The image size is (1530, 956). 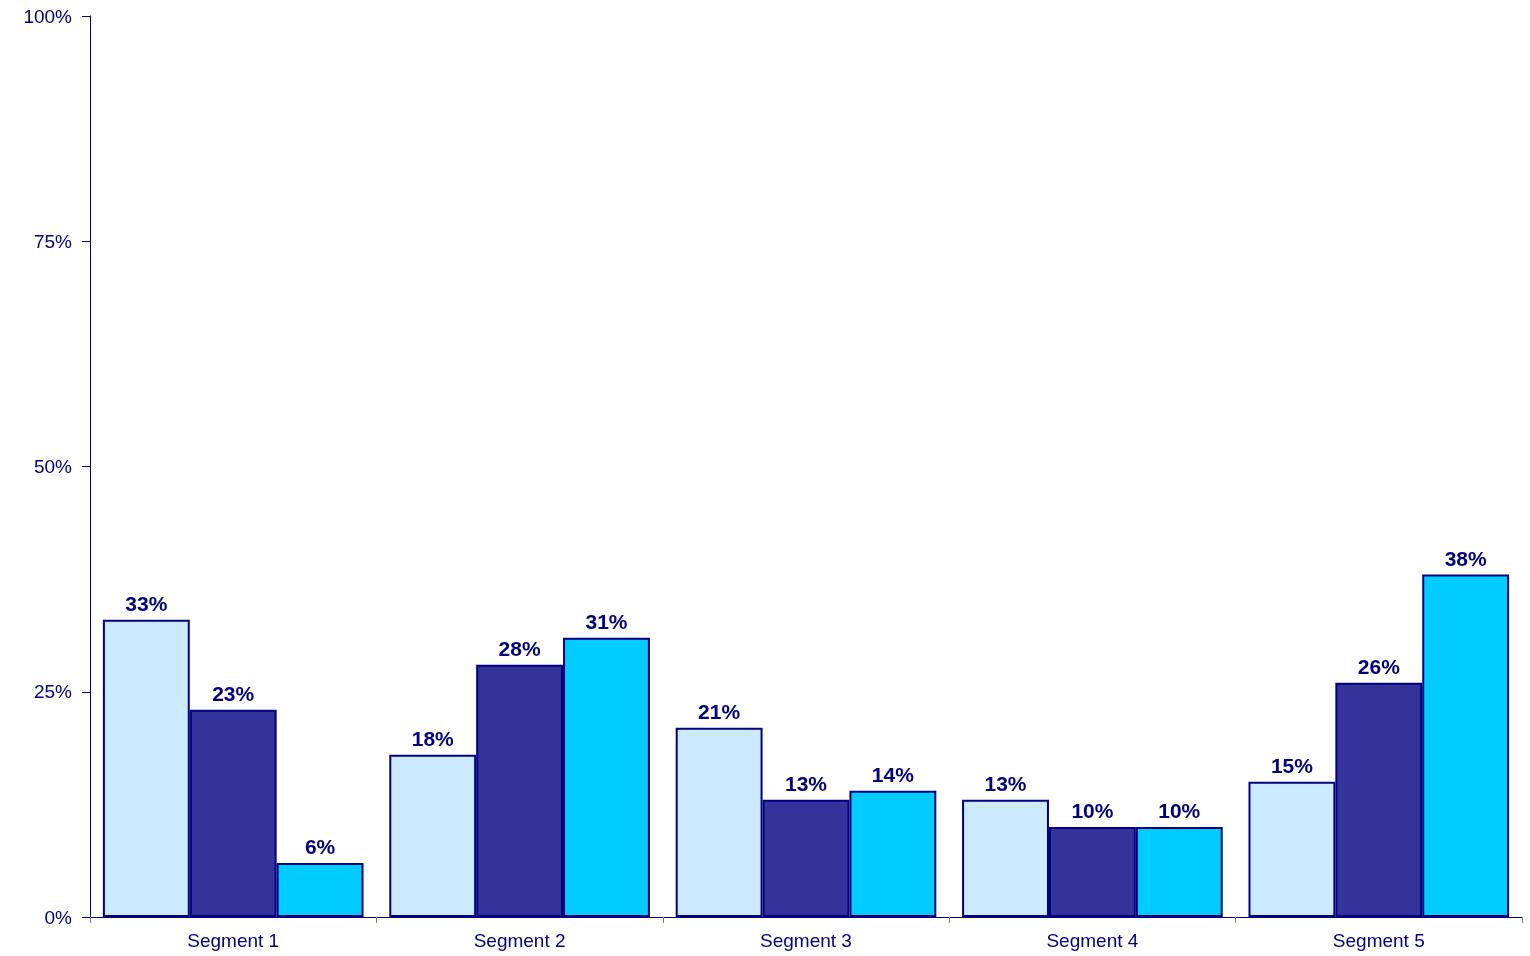 I want to click on data-label: 26%, so click(x=1379, y=666).